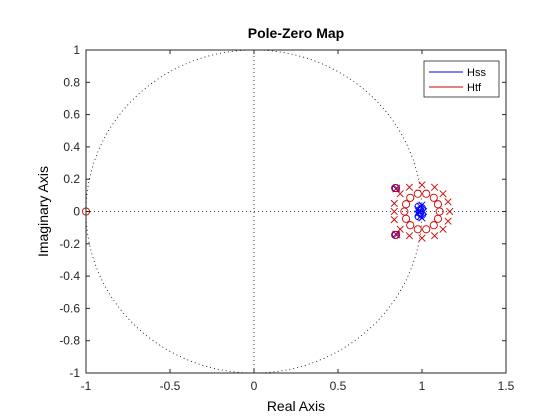 The width and height of the screenshot is (560, 420). Describe the element at coordinates (506, 386) in the screenshot. I see `x-tick-label: 1.5` at that location.